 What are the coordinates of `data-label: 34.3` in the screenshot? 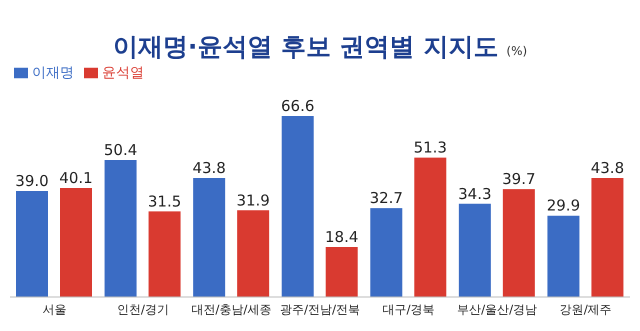 It's located at (475, 193).